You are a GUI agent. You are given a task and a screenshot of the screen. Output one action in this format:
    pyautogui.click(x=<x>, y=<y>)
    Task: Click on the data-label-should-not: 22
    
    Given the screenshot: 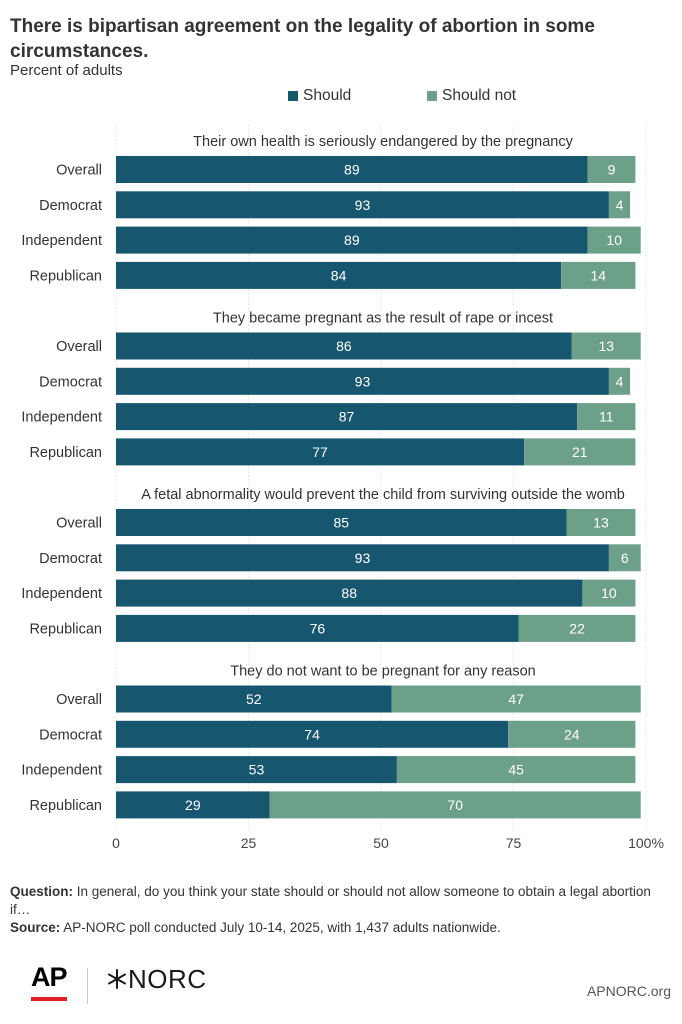 What is the action you would take?
    pyautogui.click(x=577, y=628)
    